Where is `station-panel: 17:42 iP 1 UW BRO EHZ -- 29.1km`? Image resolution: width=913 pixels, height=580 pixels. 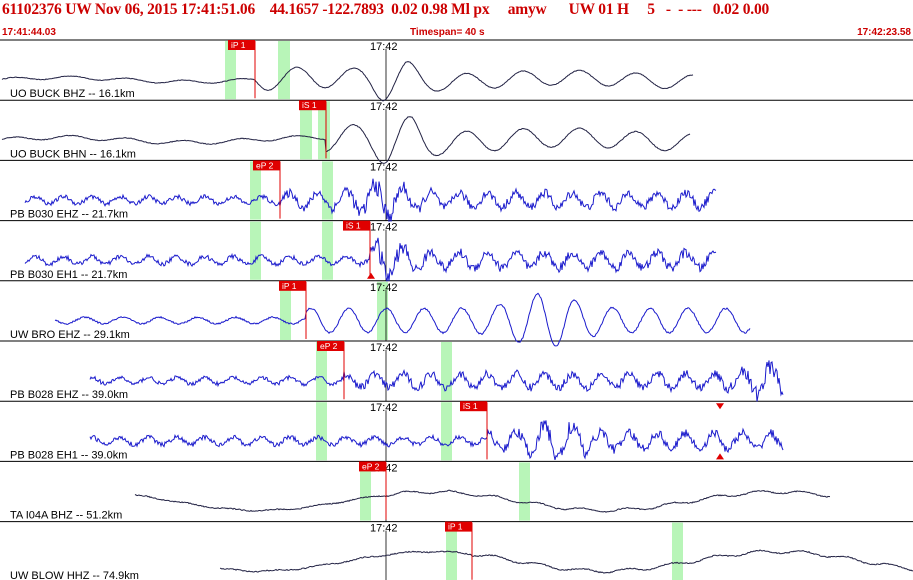
station-panel: 17:42 iP 1 UW BRO EHZ -- 29.1km is located at coordinates (456, 313).